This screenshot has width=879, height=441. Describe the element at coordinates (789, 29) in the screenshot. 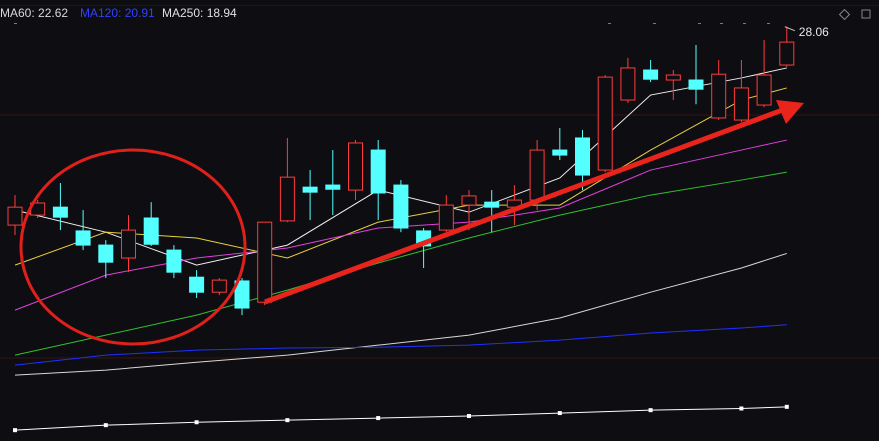

I see `high-pointer` at that location.